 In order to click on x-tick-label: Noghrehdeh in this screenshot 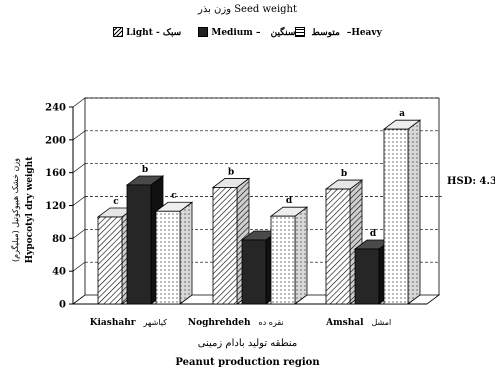, I will do `click(219, 323)`.